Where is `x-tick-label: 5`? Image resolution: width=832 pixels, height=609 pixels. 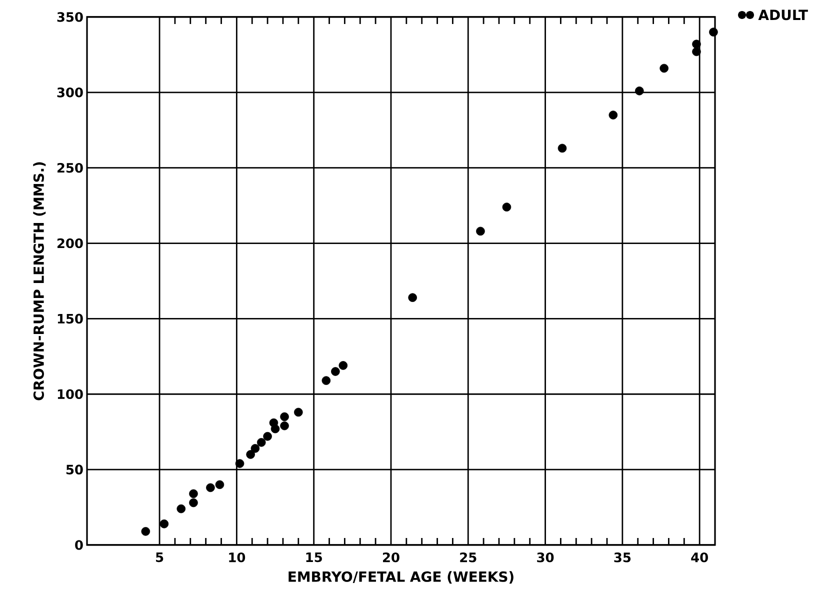 x-tick-label: 5 is located at coordinates (160, 557).